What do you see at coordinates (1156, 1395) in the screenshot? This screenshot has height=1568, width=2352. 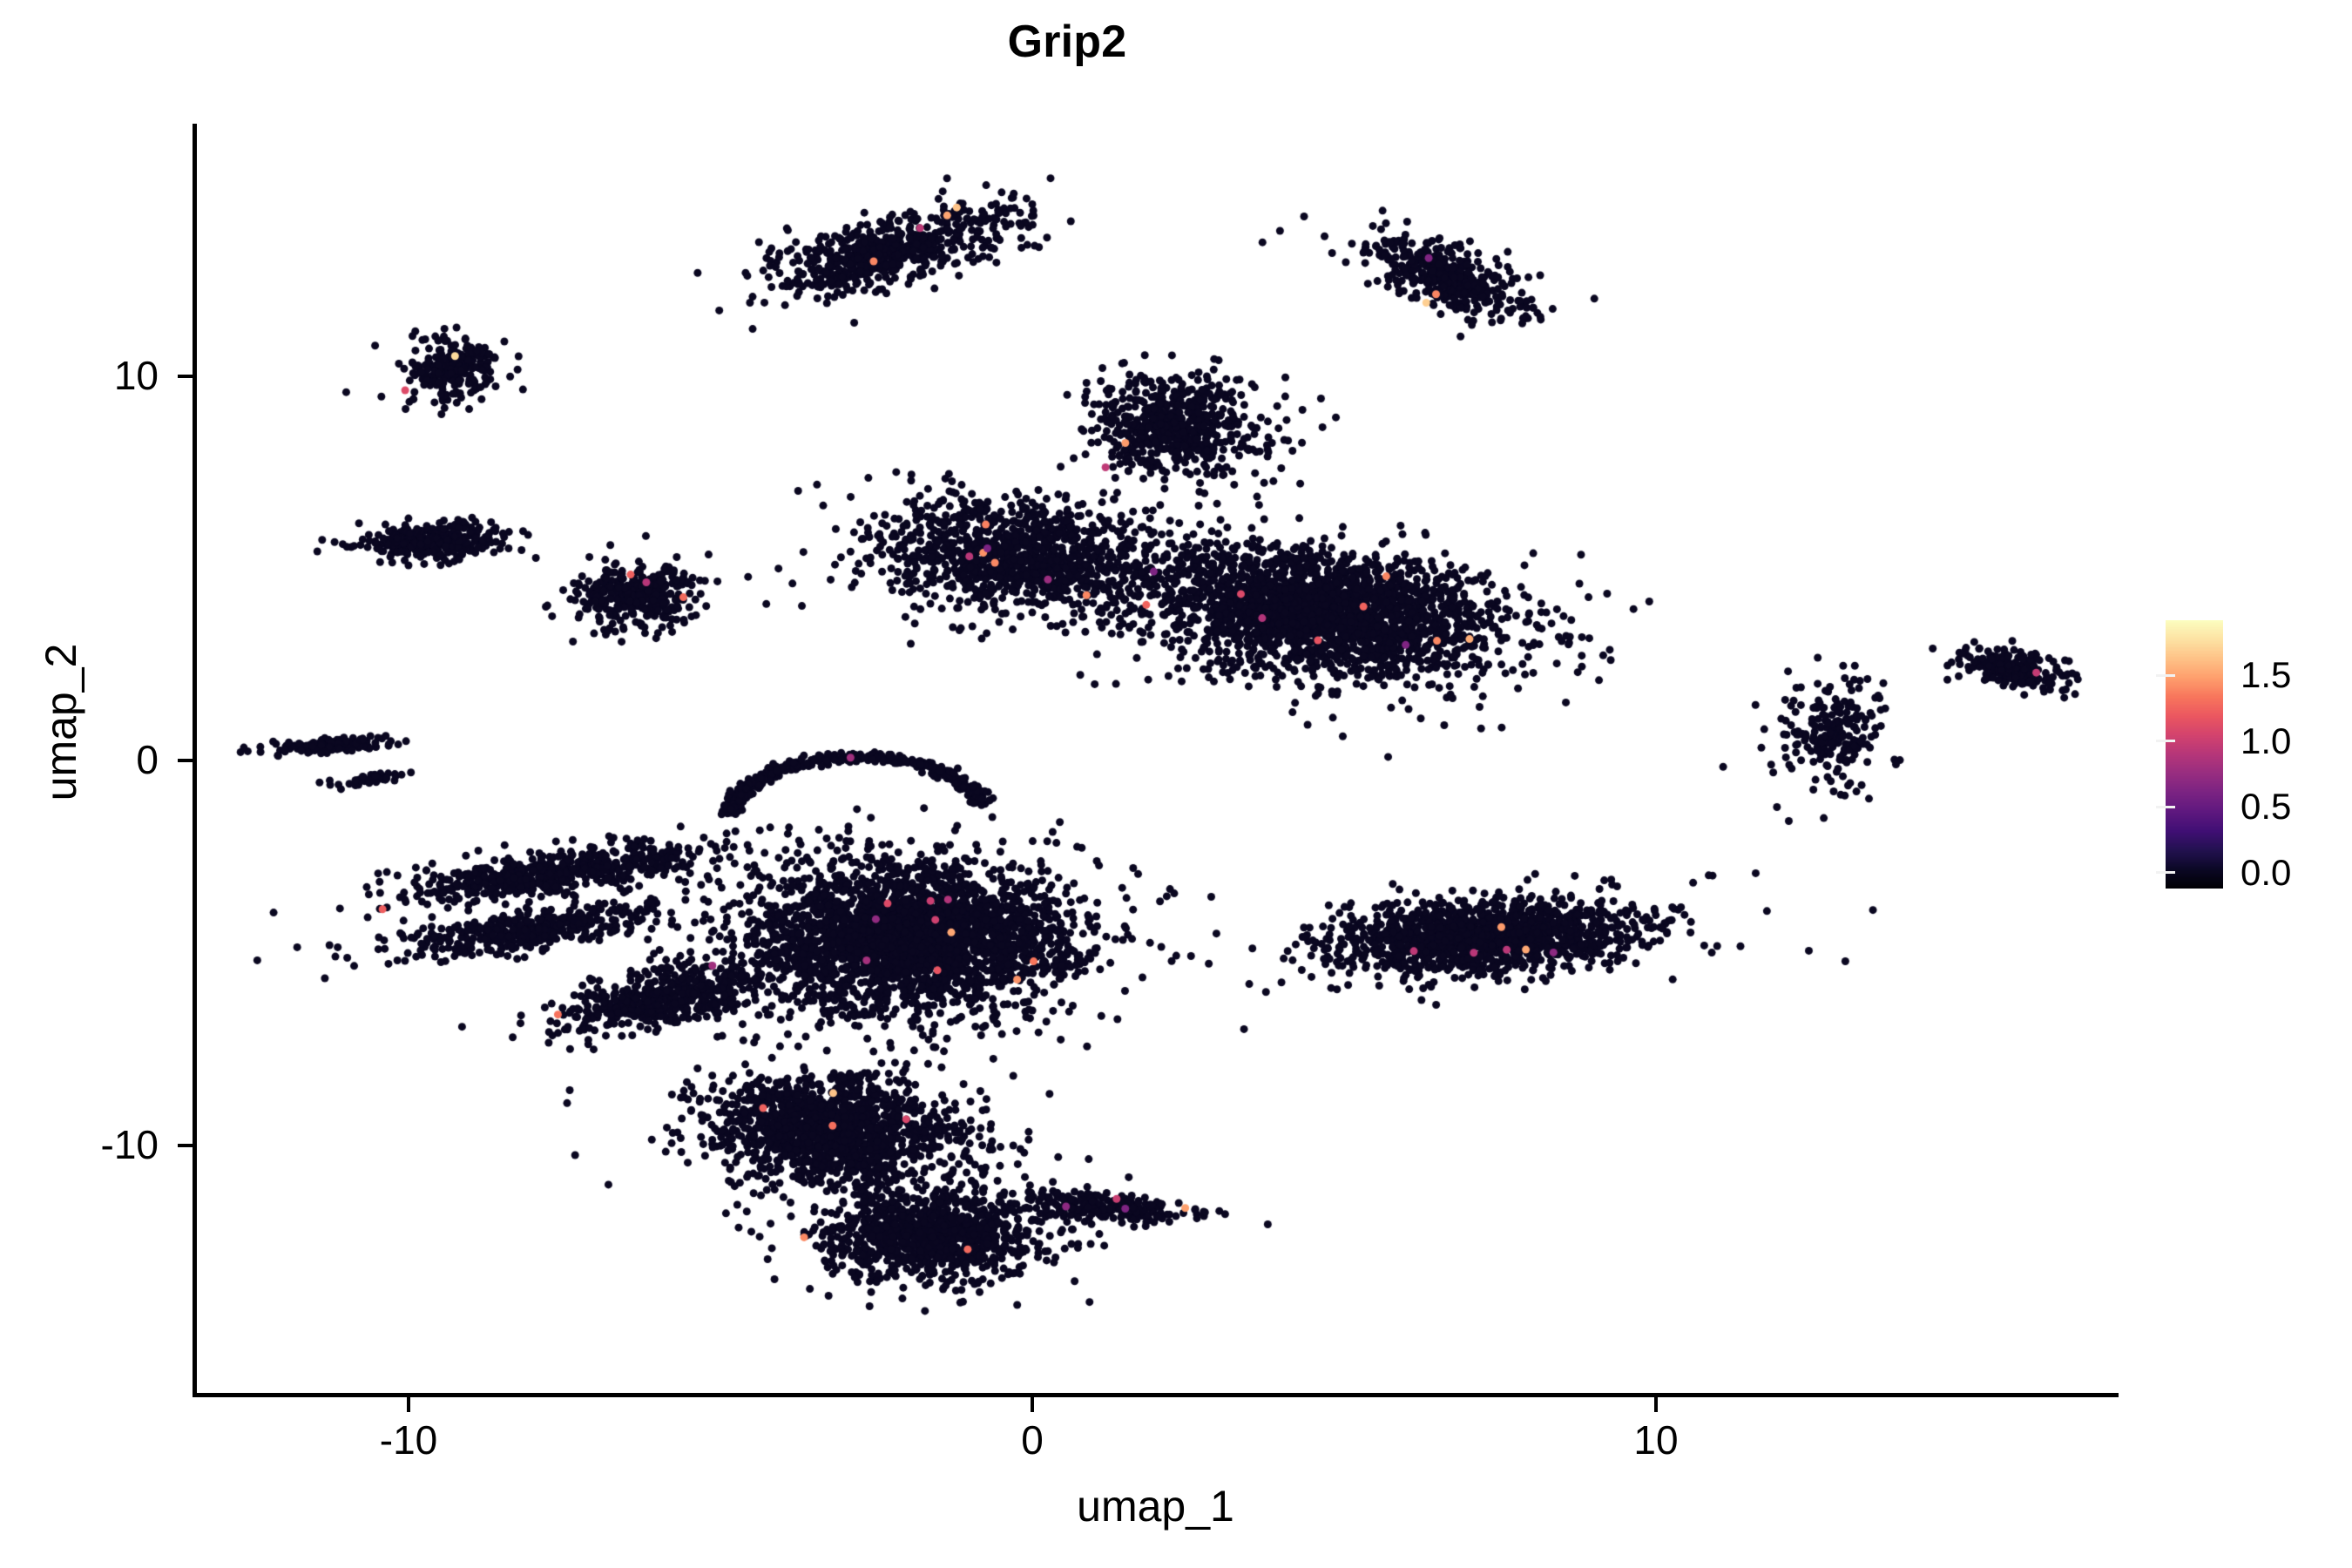 I see `x-axis-line` at bounding box center [1156, 1395].